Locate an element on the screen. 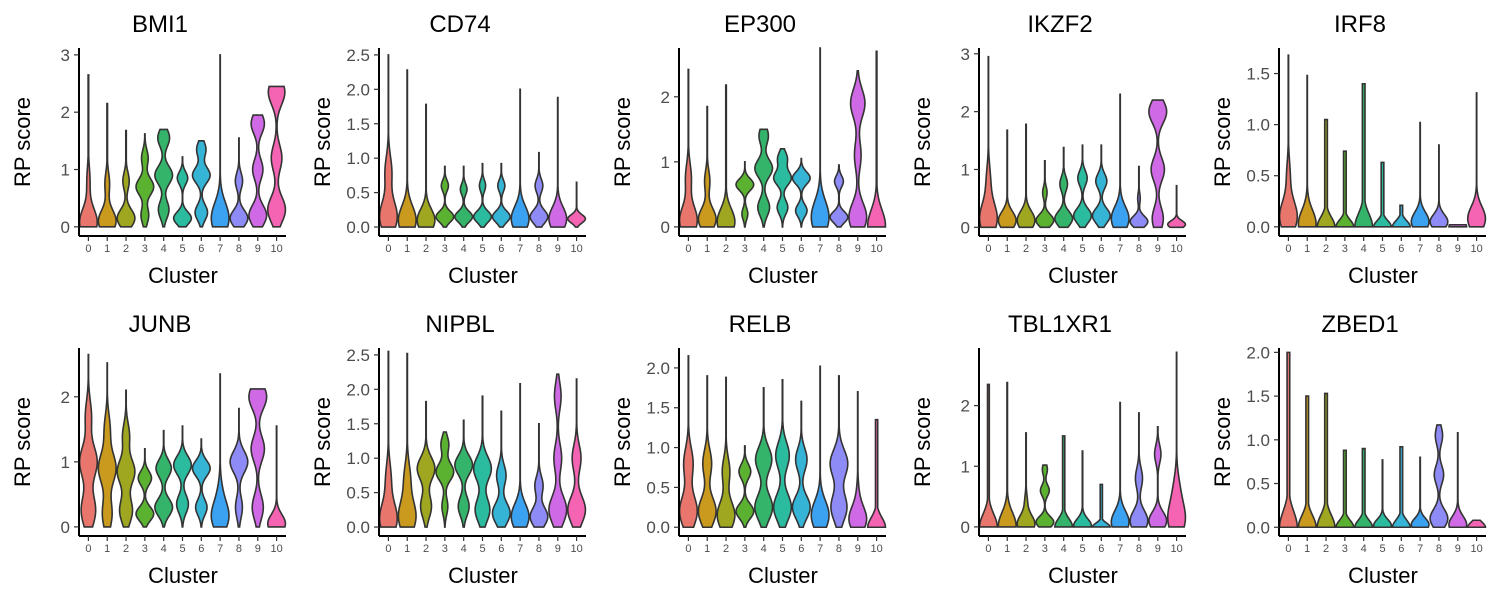  y-tick-label: 2.0 is located at coordinates (658, 368).